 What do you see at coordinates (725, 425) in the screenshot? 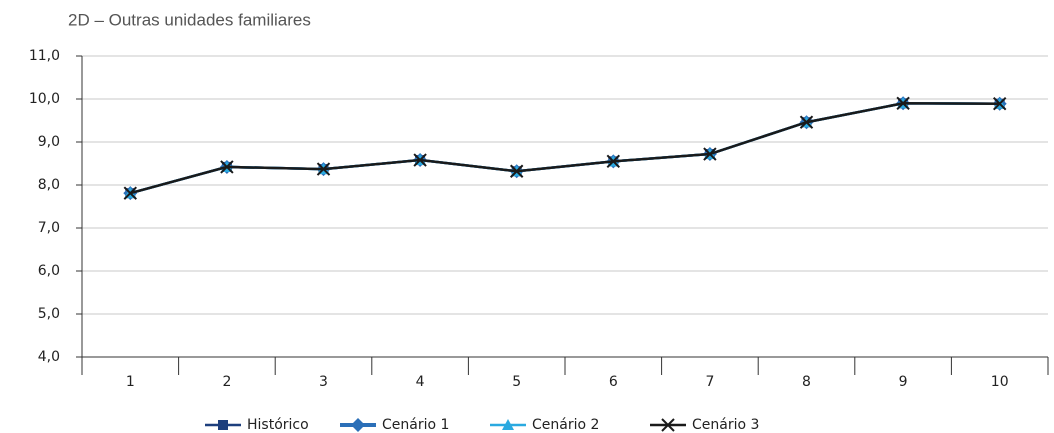
I see `legend-label: Cenário 3` at bounding box center [725, 425].